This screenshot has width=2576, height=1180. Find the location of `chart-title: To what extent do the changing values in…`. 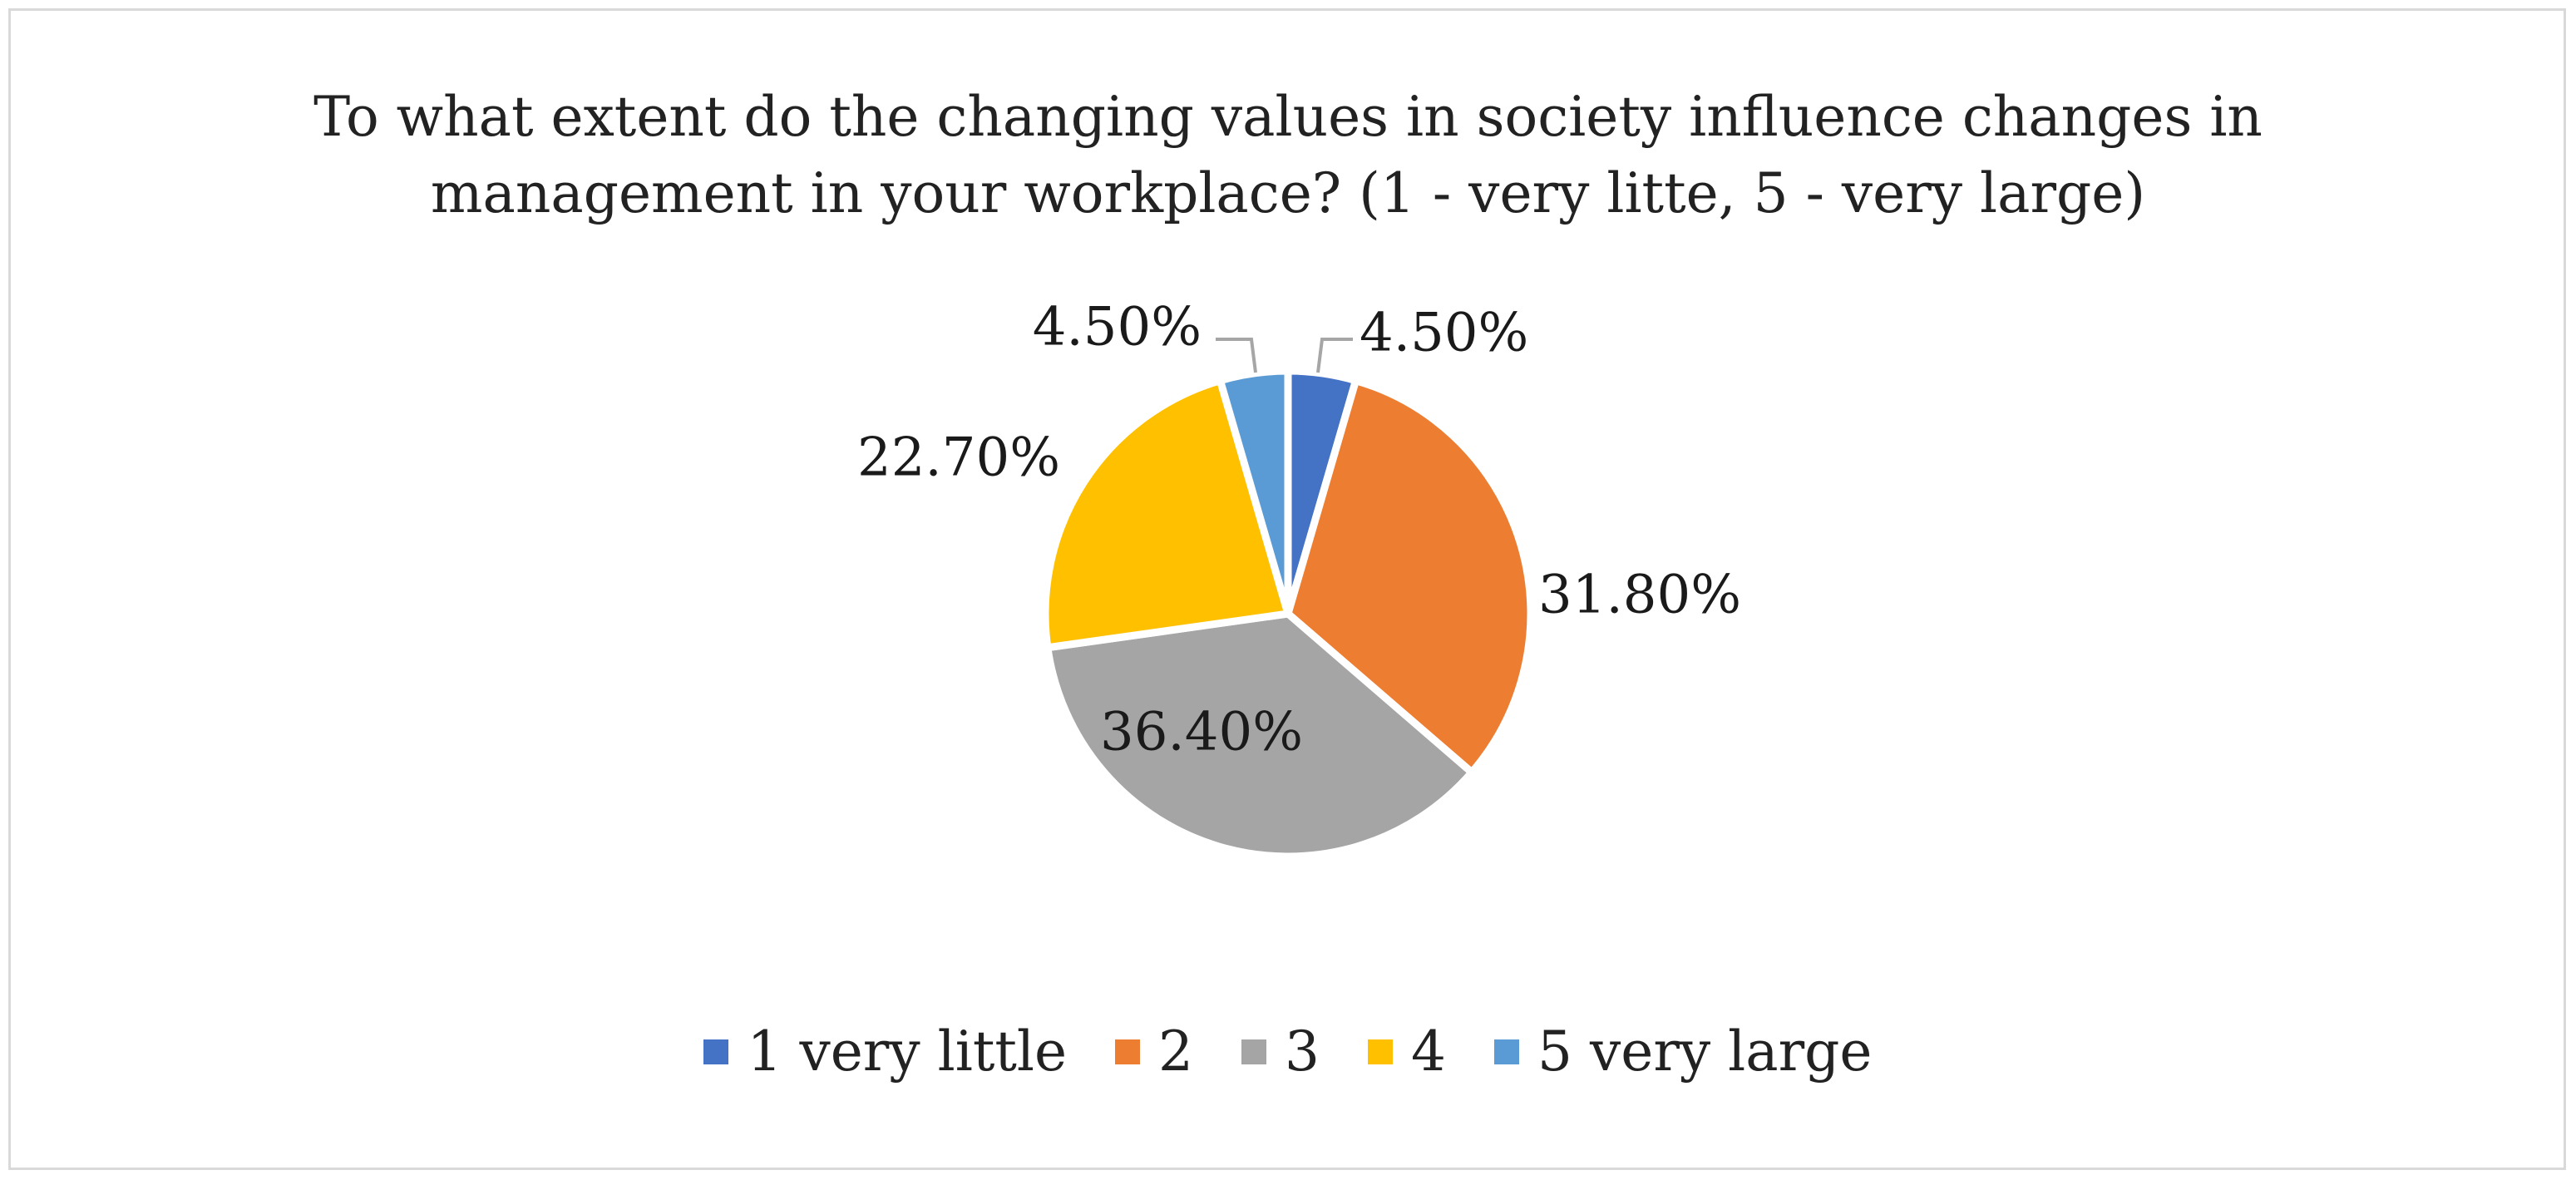

chart-title: To what extent do the changing values in… is located at coordinates (1288, 156).